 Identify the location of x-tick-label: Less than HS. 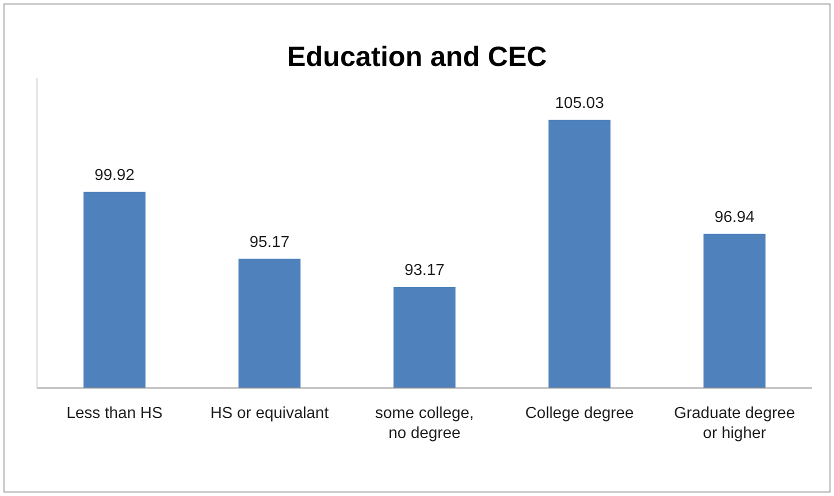
(114, 413).